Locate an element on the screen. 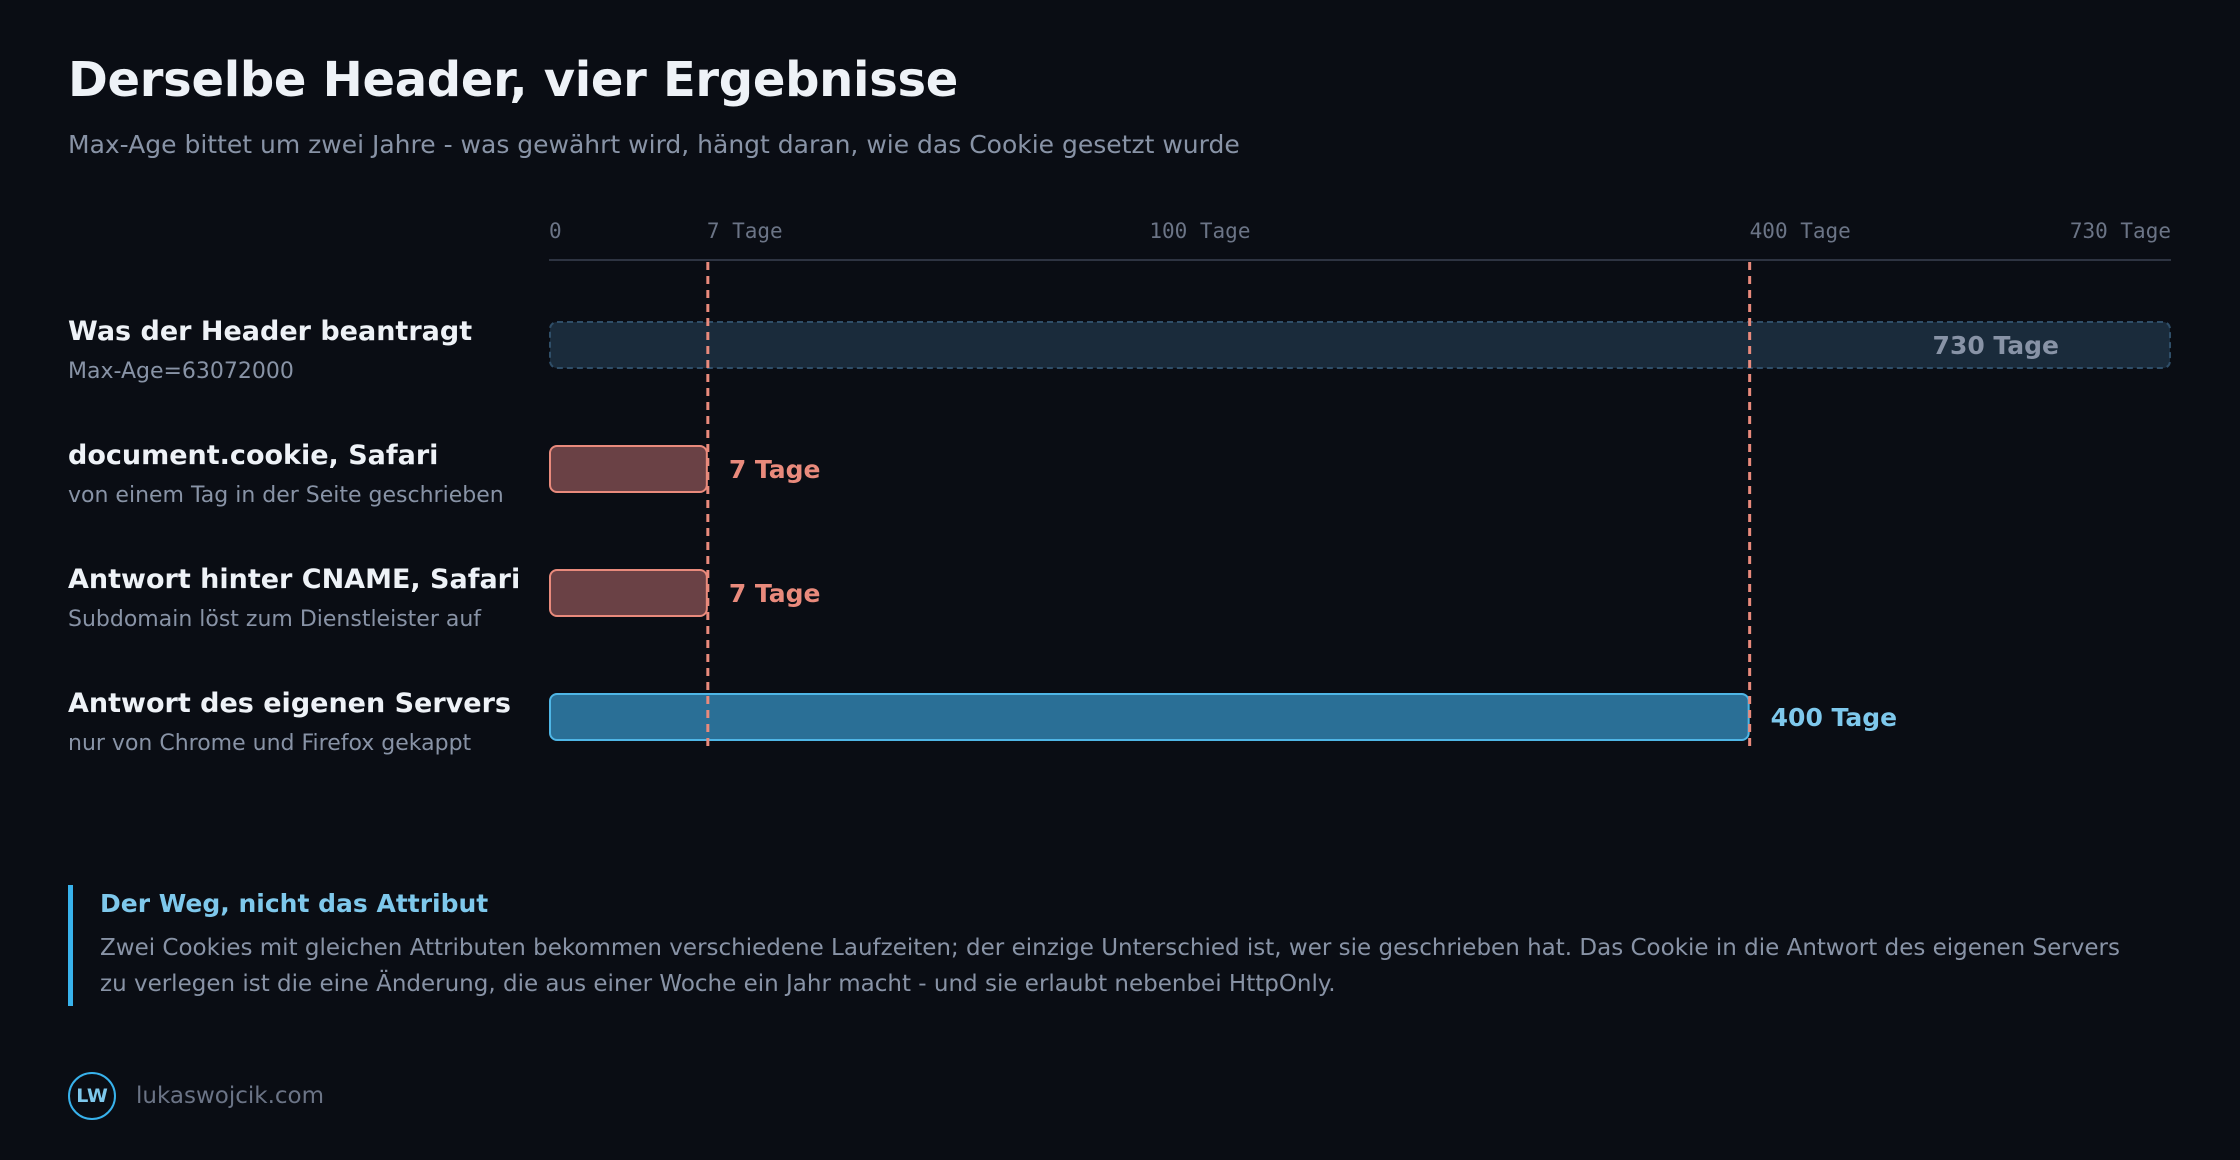  value-label: 400 Tage is located at coordinates (1834, 717).